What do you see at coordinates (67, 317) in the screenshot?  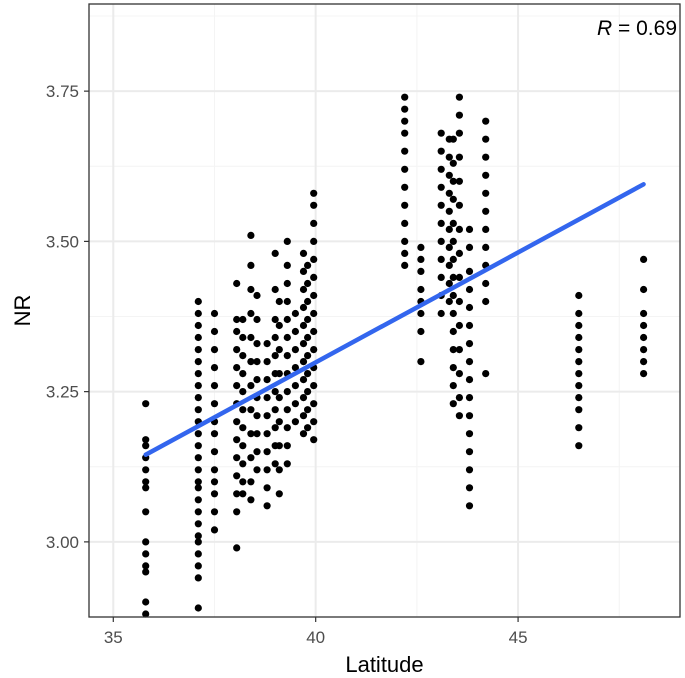 I see `y-axis-ticks: 3.00 3.25 3.50 3.75` at bounding box center [67, 317].